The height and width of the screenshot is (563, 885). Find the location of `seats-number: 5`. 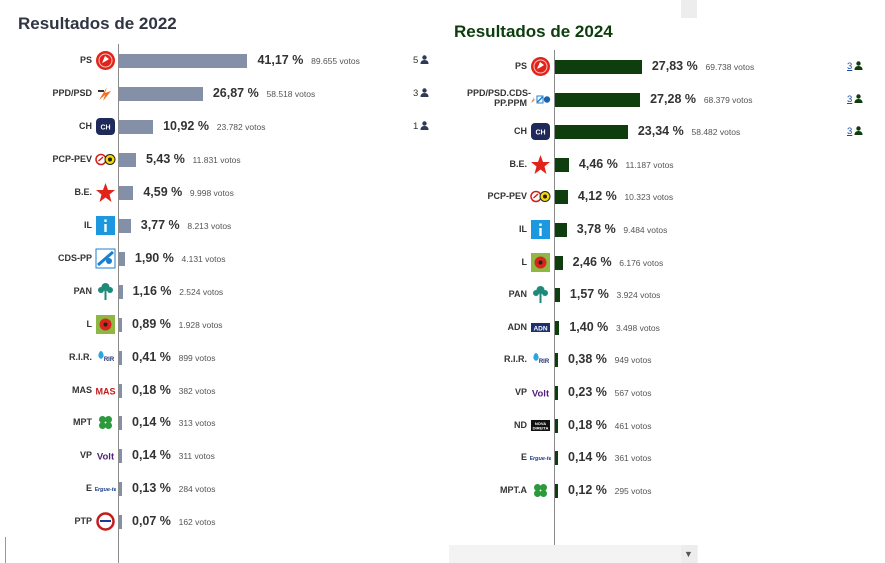

seats-number: 5 is located at coordinates (416, 60).